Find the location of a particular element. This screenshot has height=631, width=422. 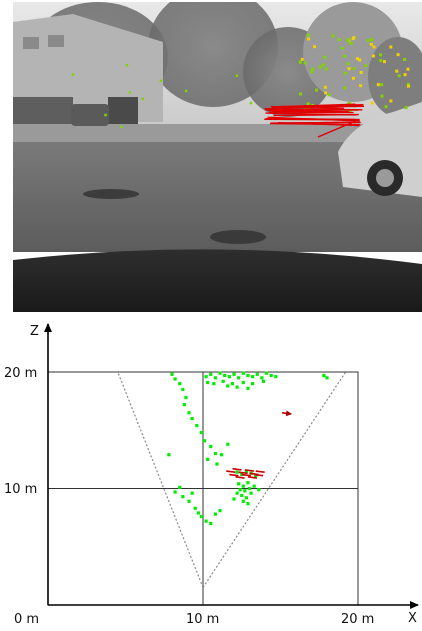

x-tick-10: 10 m is located at coordinates (202, 619).